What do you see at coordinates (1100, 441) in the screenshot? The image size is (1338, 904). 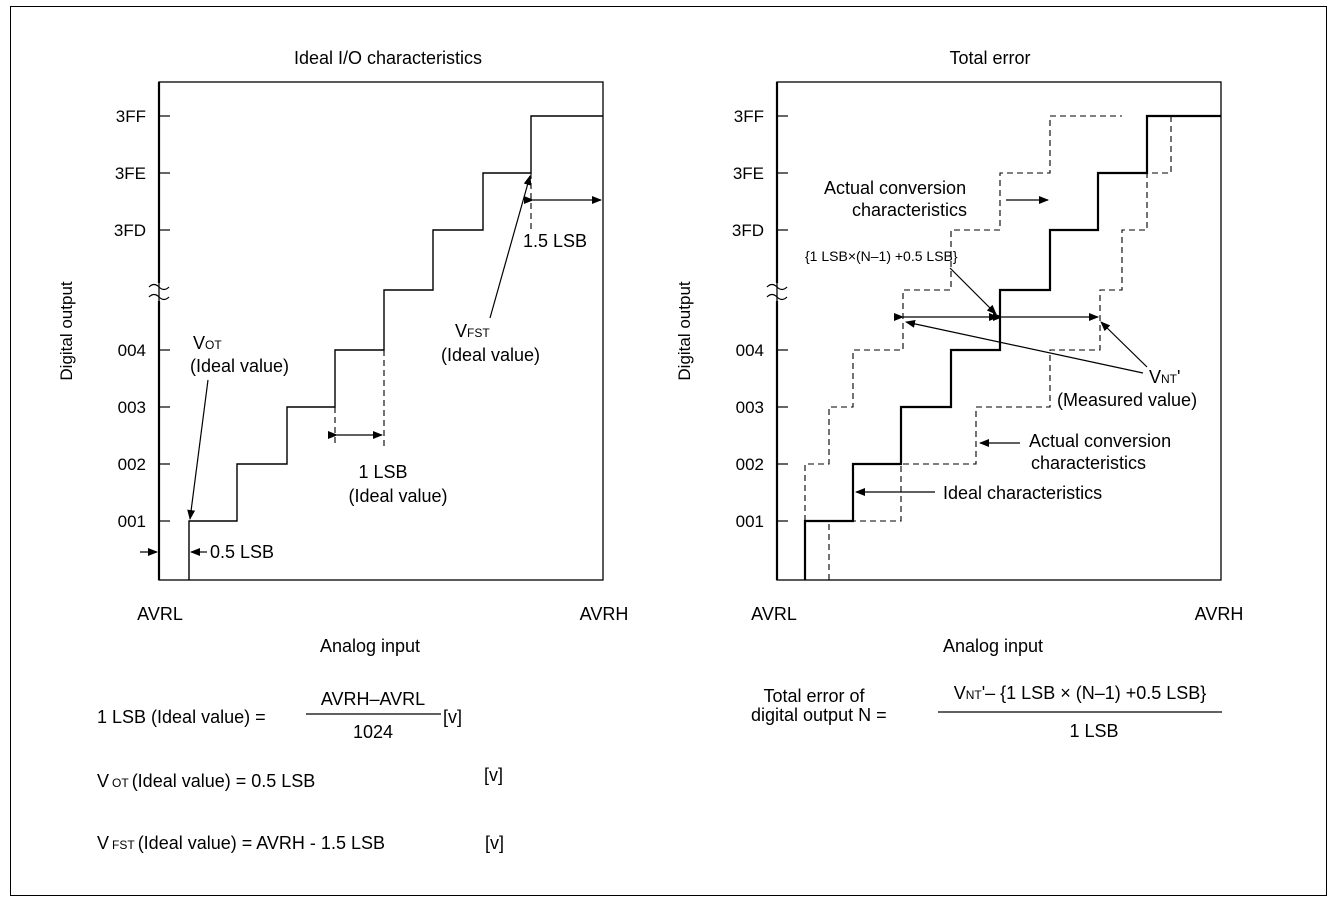 I see `right-actual-bottom-1: Actual conversion` at bounding box center [1100, 441].